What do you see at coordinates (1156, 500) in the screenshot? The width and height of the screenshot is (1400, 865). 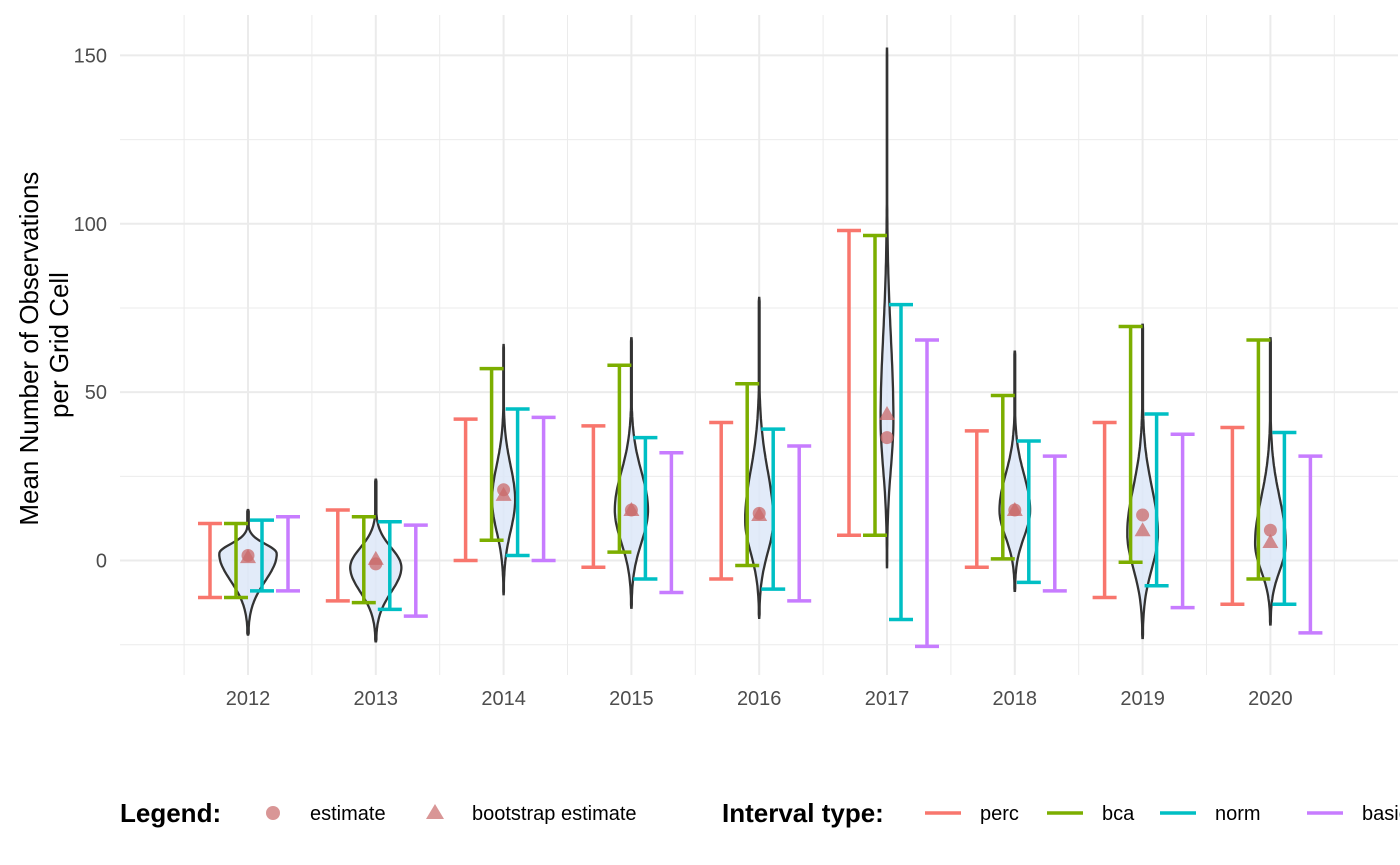 I see `errorbar-norm-2019` at bounding box center [1156, 500].